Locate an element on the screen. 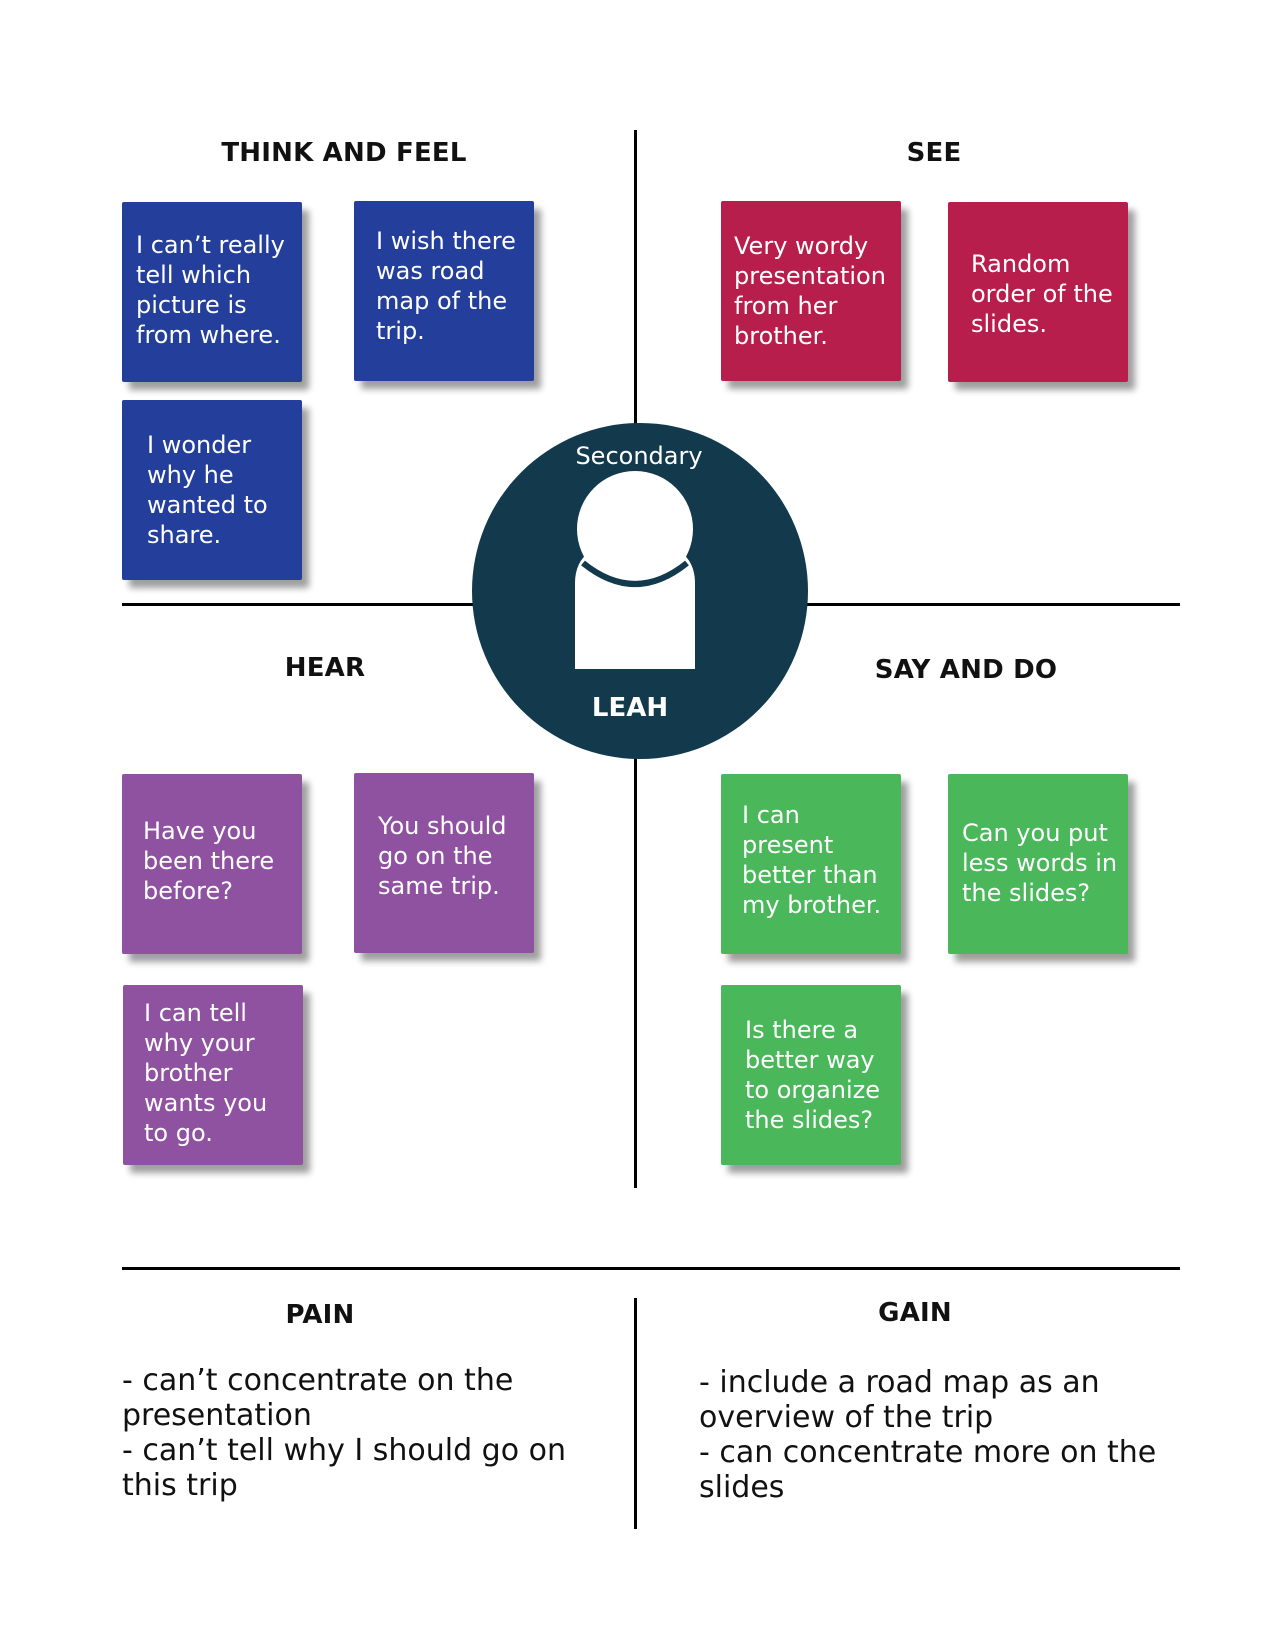 Image resolution: width=1275 pixels, height=1650 pixels. note-text: Random order of the slides. is located at coordinates (1042, 294).